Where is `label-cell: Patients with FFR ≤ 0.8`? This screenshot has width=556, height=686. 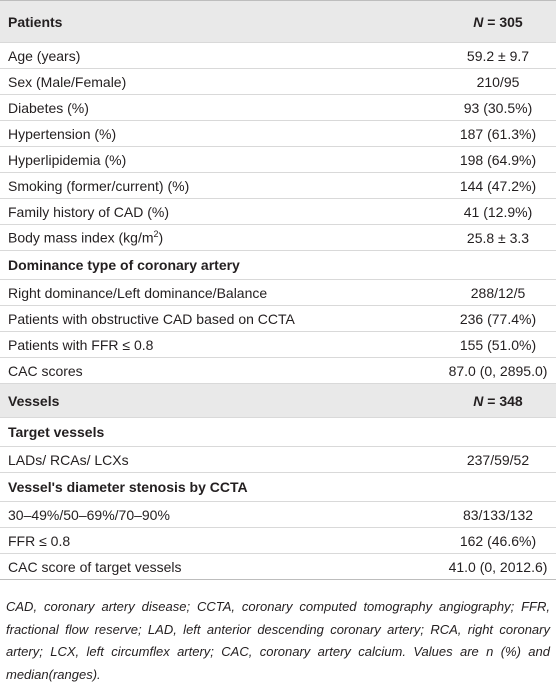 label-cell: Patients with FFR ≤ 0.8 is located at coordinates (220, 344).